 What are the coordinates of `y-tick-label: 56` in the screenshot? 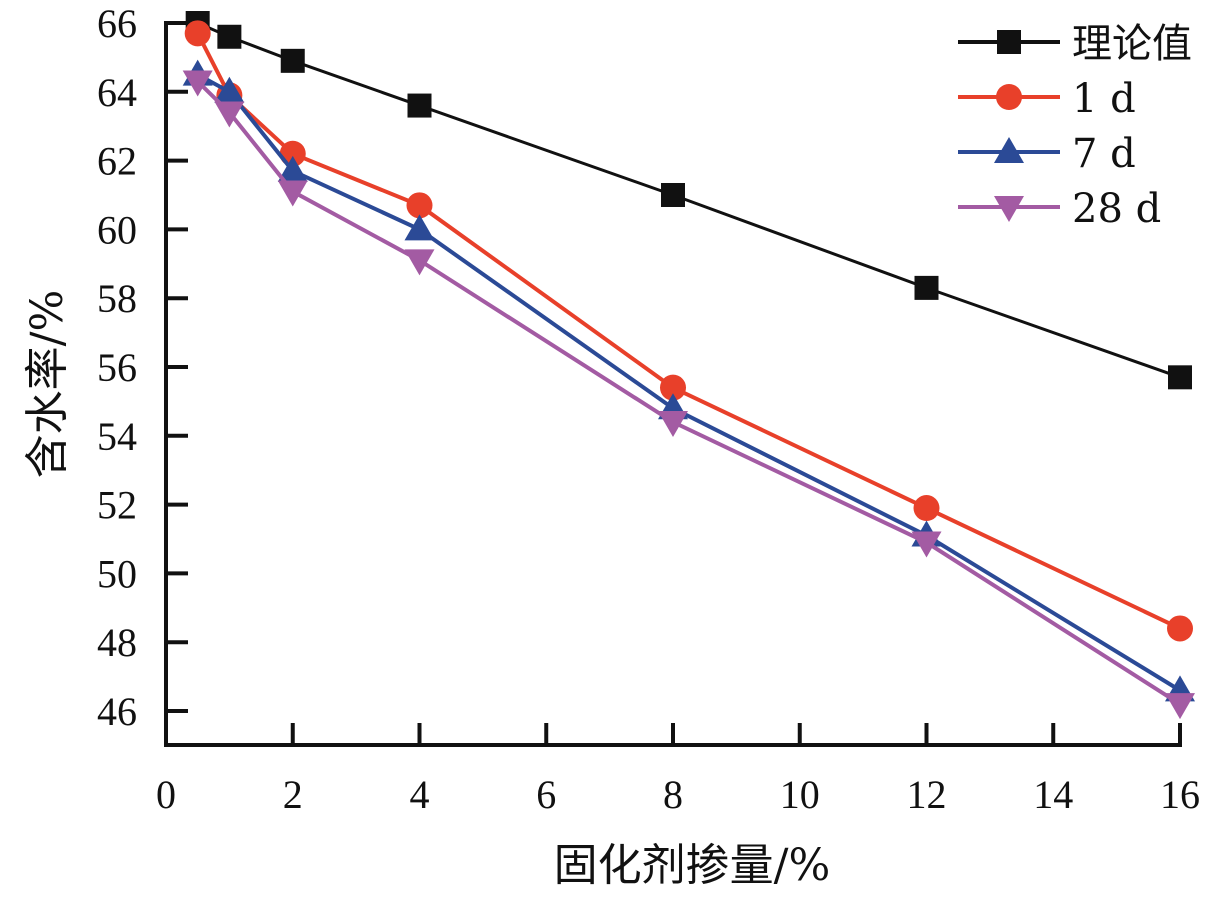 It's located at (117, 367).